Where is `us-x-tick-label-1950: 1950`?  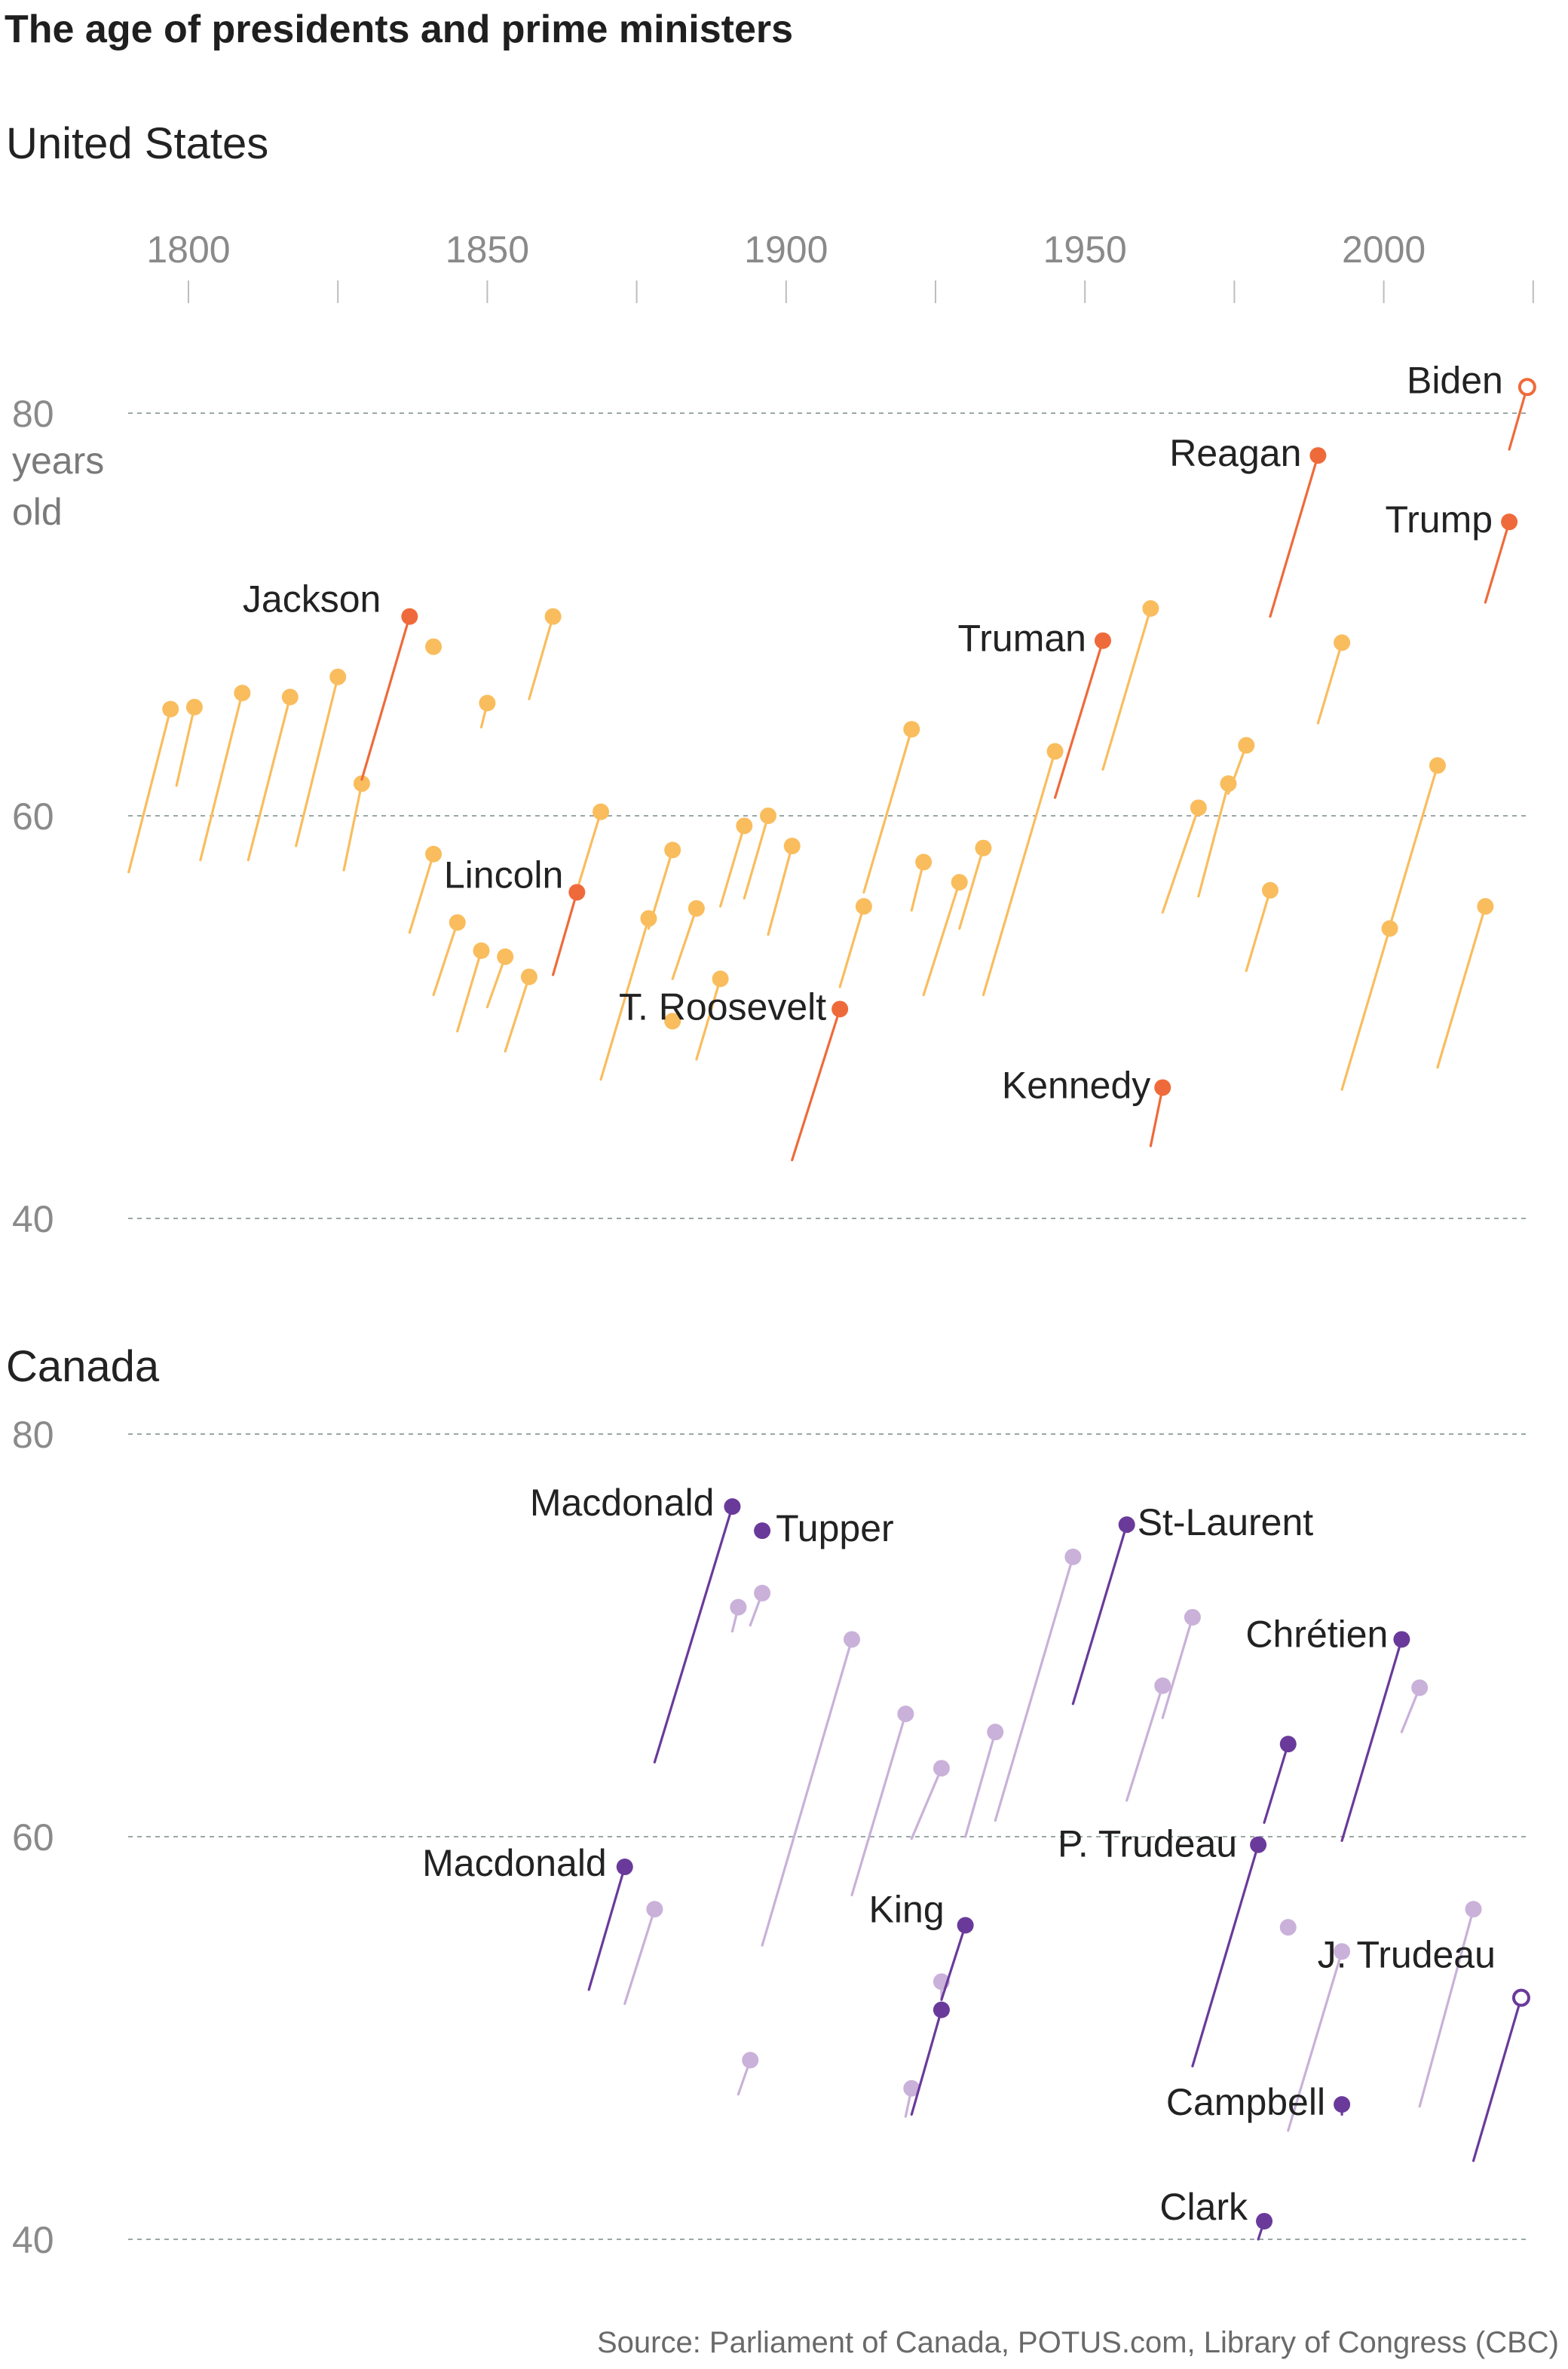 us-x-tick-label-1950: 1950 is located at coordinates (1085, 249).